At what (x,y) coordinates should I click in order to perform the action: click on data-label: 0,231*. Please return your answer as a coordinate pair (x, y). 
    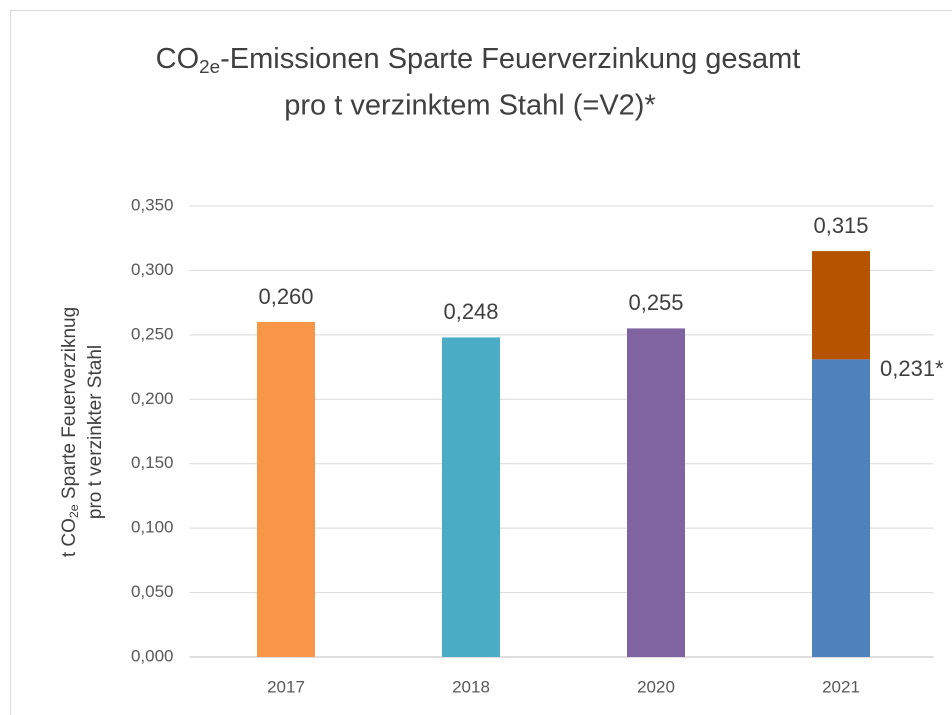
    Looking at the image, I should click on (912, 368).